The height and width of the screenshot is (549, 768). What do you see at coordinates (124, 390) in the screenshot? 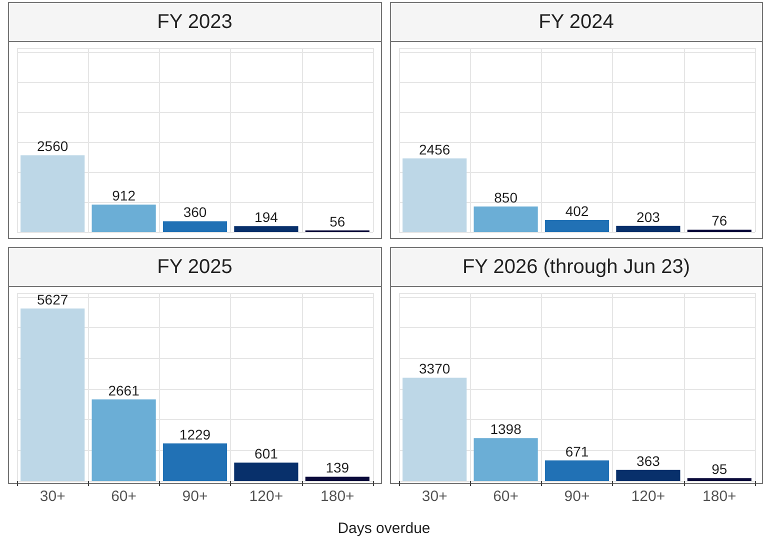
I see `data-label: 2661` at bounding box center [124, 390].